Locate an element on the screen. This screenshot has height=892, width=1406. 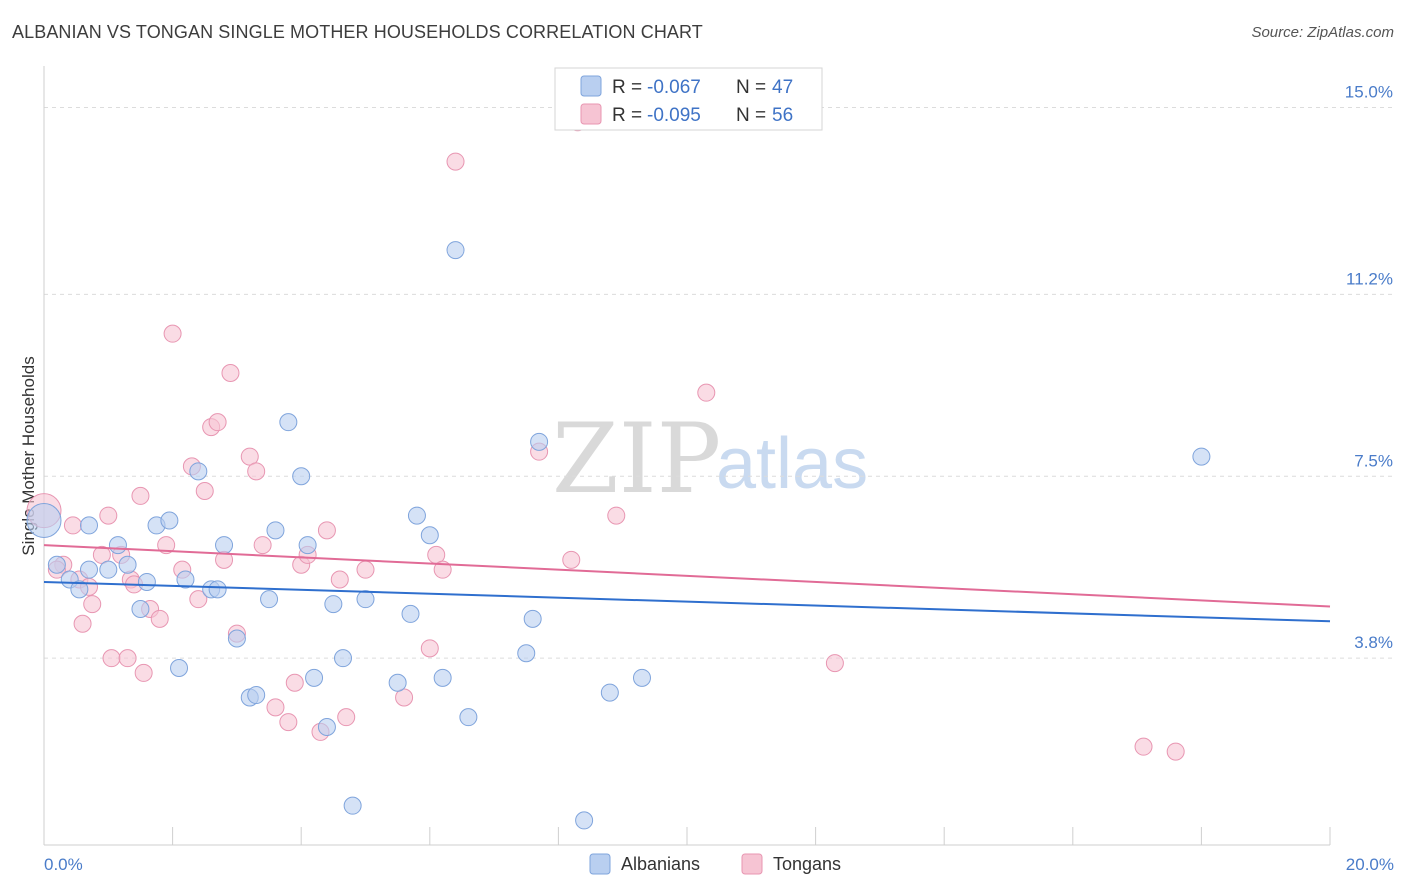
albanian-trend-line is located at coordinates (687, 601).